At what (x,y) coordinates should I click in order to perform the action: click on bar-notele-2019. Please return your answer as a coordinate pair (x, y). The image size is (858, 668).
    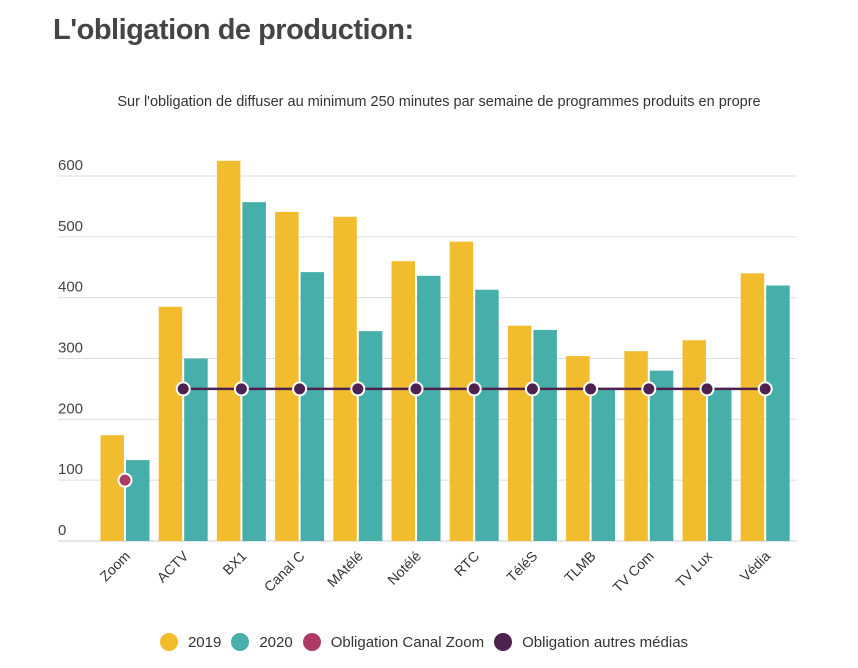
    Looking at the image, I should click on (403, 401).